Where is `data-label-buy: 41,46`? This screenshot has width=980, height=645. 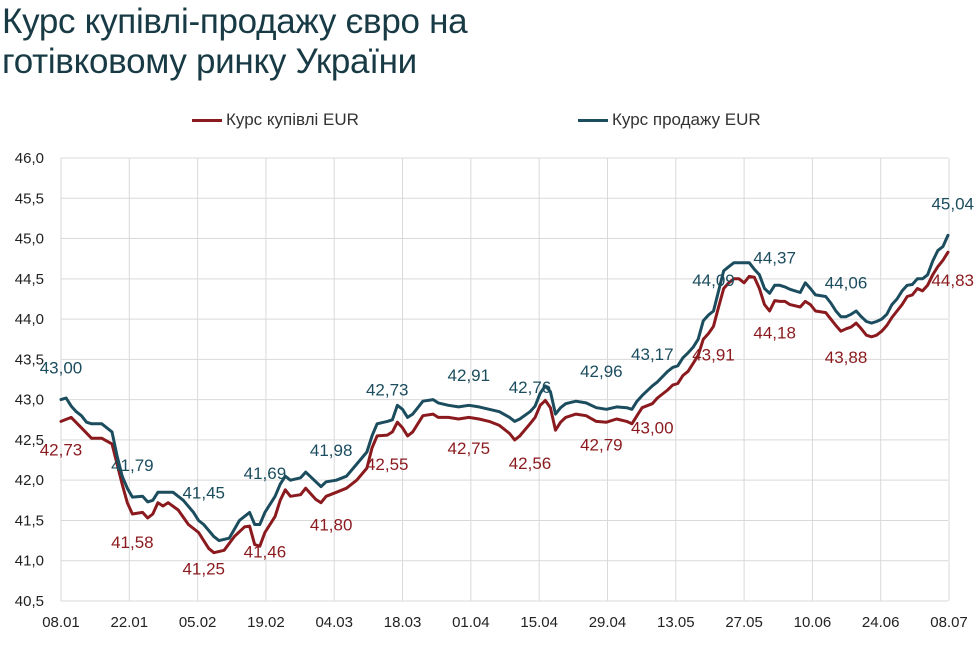 data-label-buy: 41,46 is located at coordinates (265, 552).